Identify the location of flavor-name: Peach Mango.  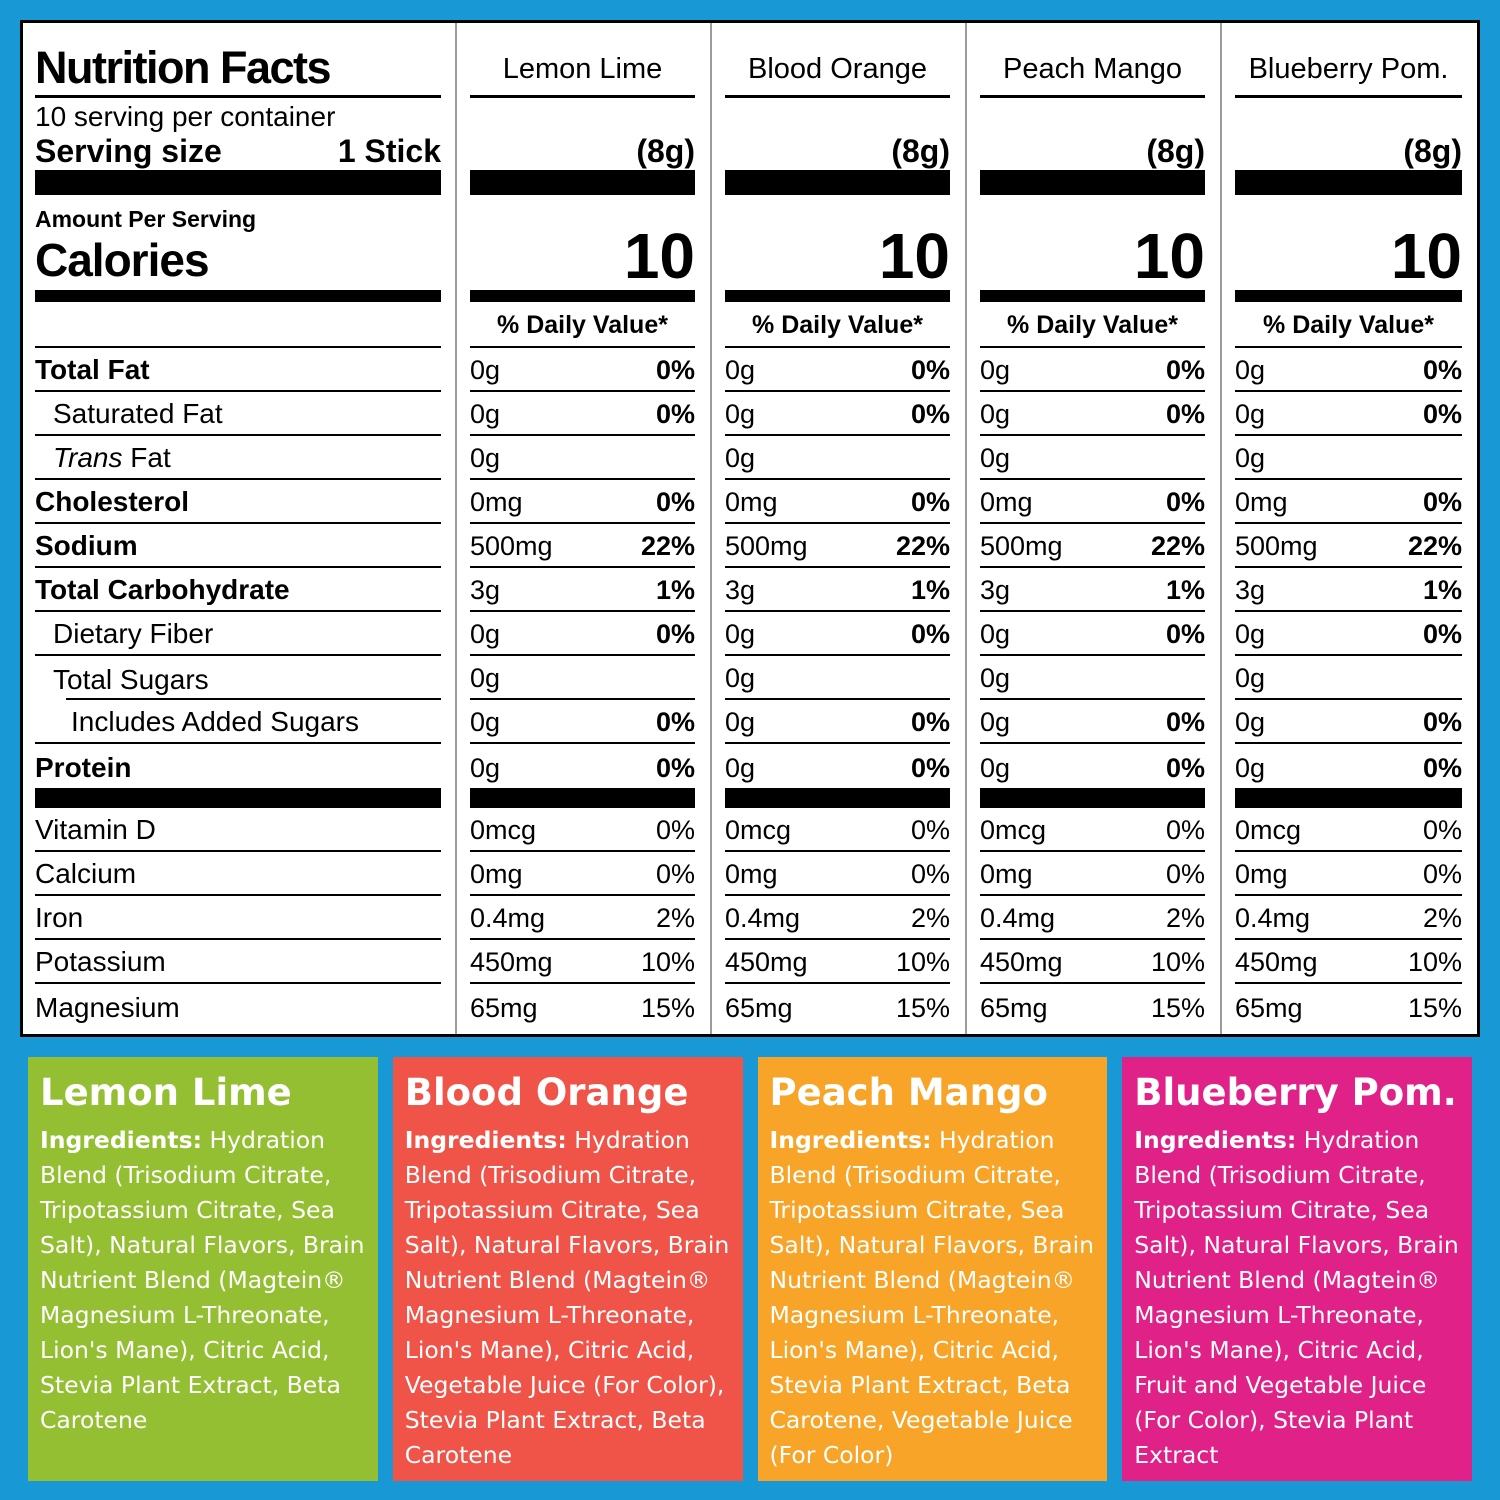
(1092, 69).